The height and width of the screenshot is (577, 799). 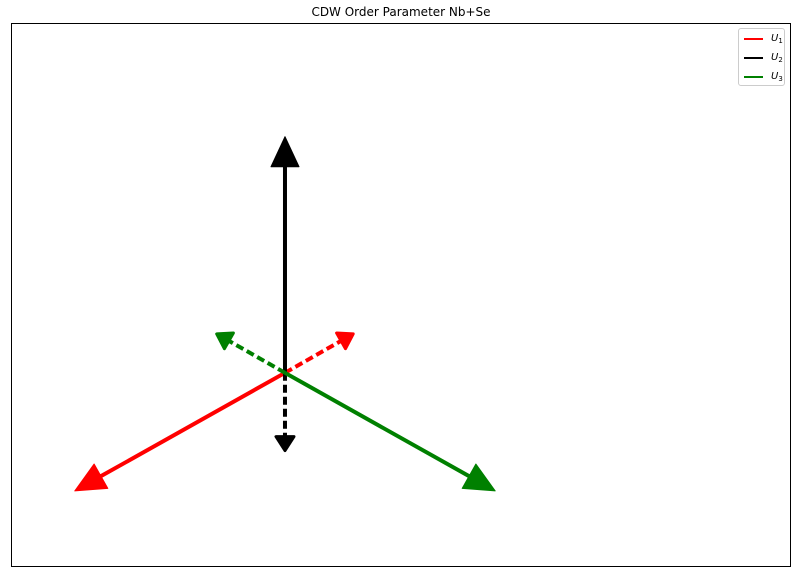 What do you see at coordinates (777, 58) in the screenshot?
I see `legend-label-u2: U2` at bounding box center [777, 58].